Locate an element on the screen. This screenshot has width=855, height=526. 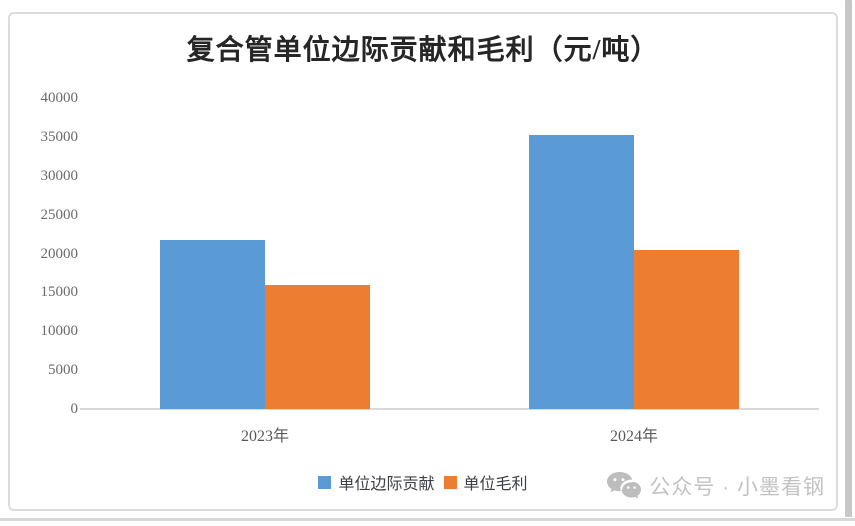
chart-legend: 单位边际贡献 单位毛利 is located at coordinates (423, 482).